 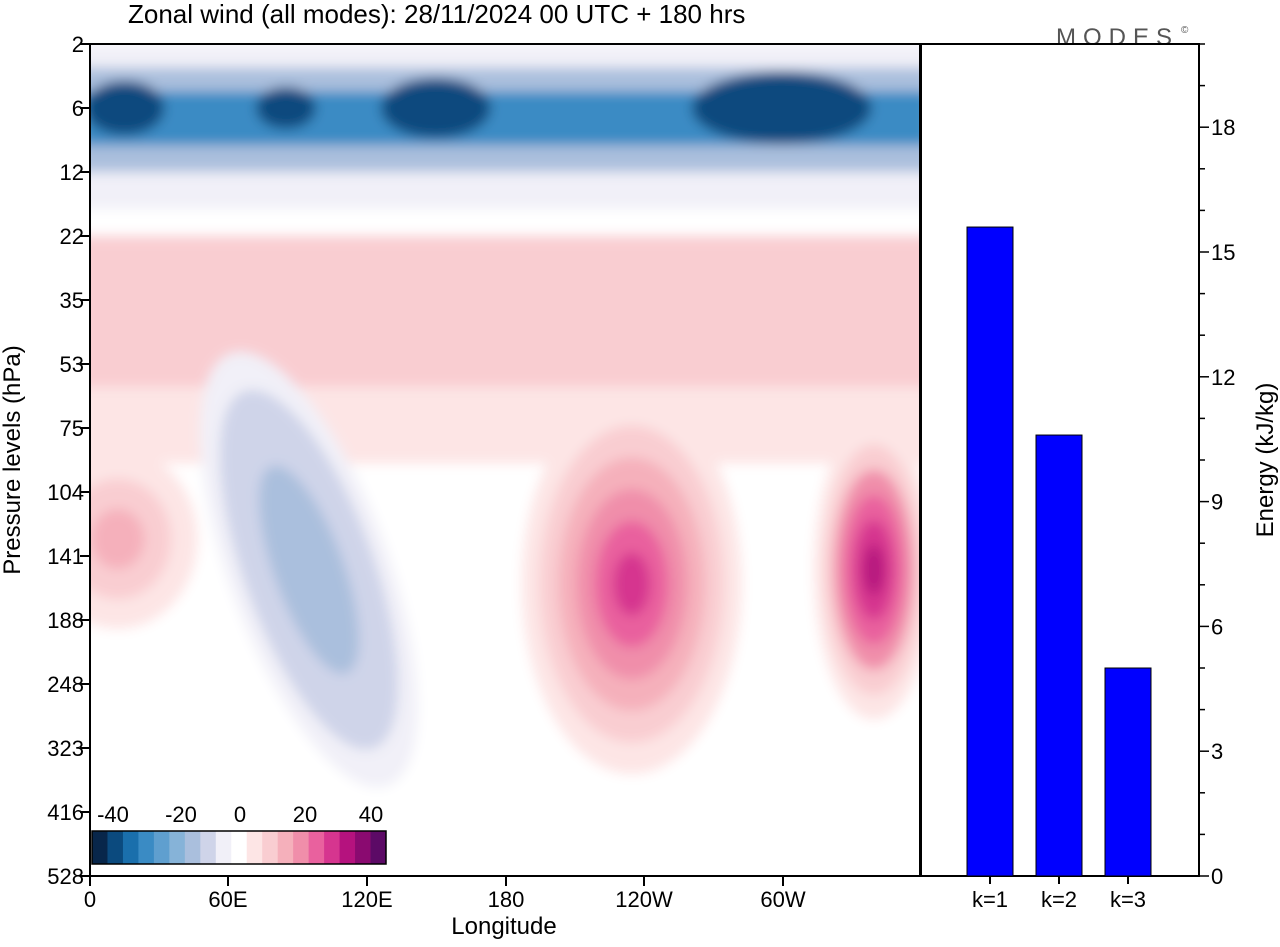 I want to click on logo-mark: ©, so click(x=1185, y=30).